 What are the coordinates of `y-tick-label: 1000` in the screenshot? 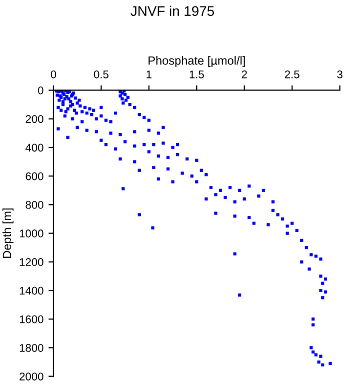 It's located at (32, 234).